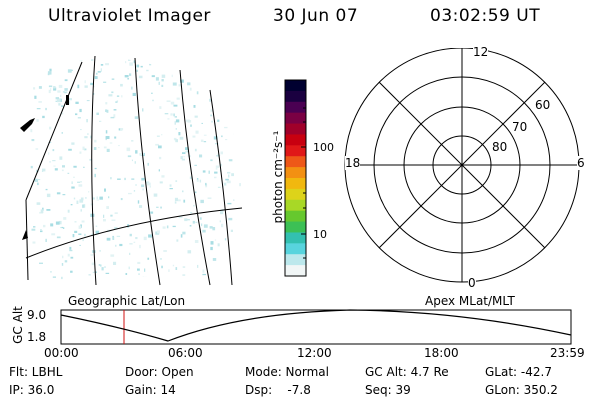  Describe the element at coordinates (185, 353) in the screenshot. I see `orbit-x-tick-0600: 06:00` at that location.